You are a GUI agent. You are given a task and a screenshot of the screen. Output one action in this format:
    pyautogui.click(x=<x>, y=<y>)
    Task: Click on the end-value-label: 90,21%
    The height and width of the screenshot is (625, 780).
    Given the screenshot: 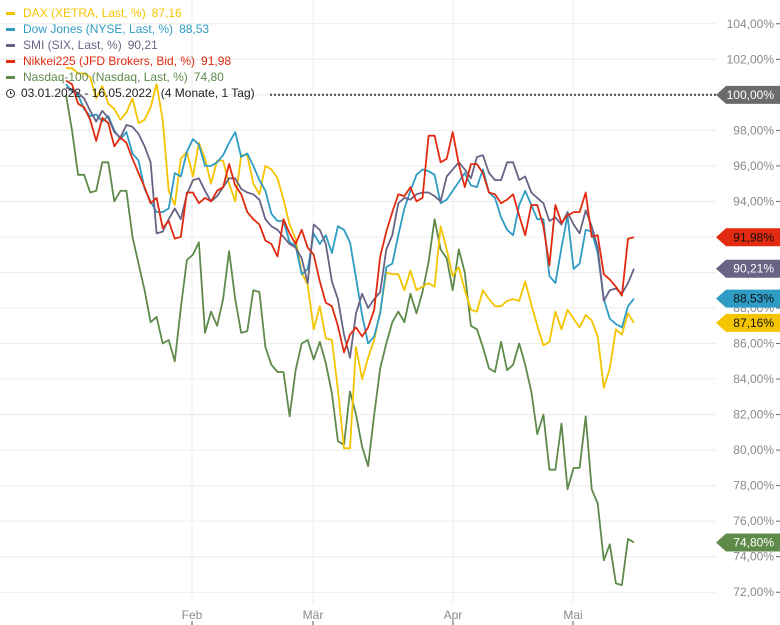 What is the action you would take?
    pyautogui.click(x=748, y=268)
    